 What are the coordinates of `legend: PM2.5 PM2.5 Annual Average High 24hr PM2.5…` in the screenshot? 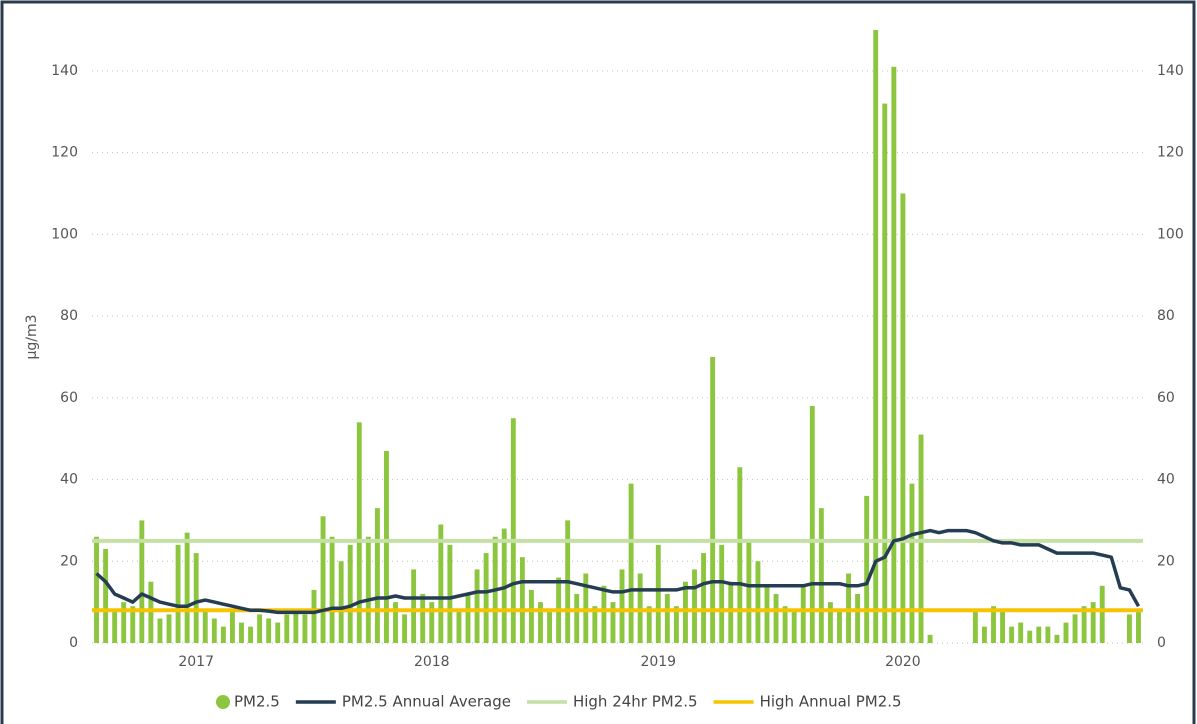 It's located at (559, 702).